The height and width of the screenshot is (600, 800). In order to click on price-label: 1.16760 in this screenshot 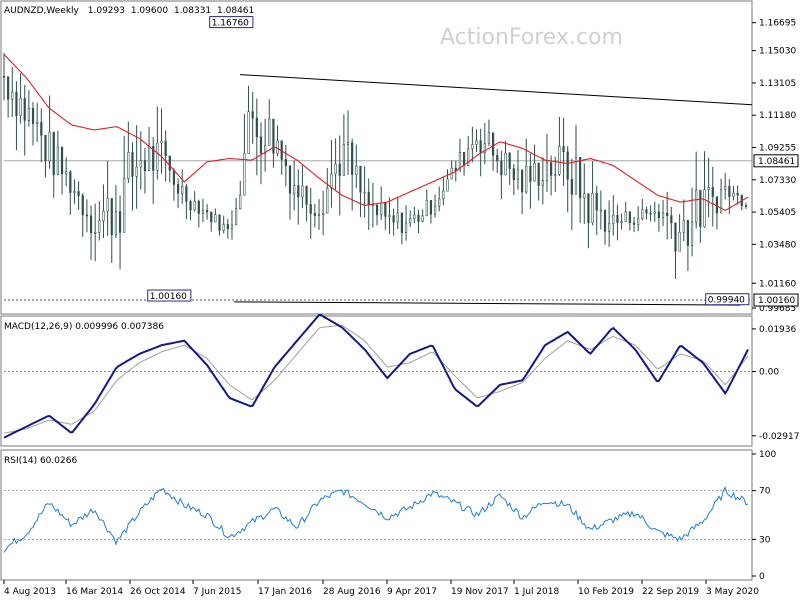, I will do `click(230, 24)`.